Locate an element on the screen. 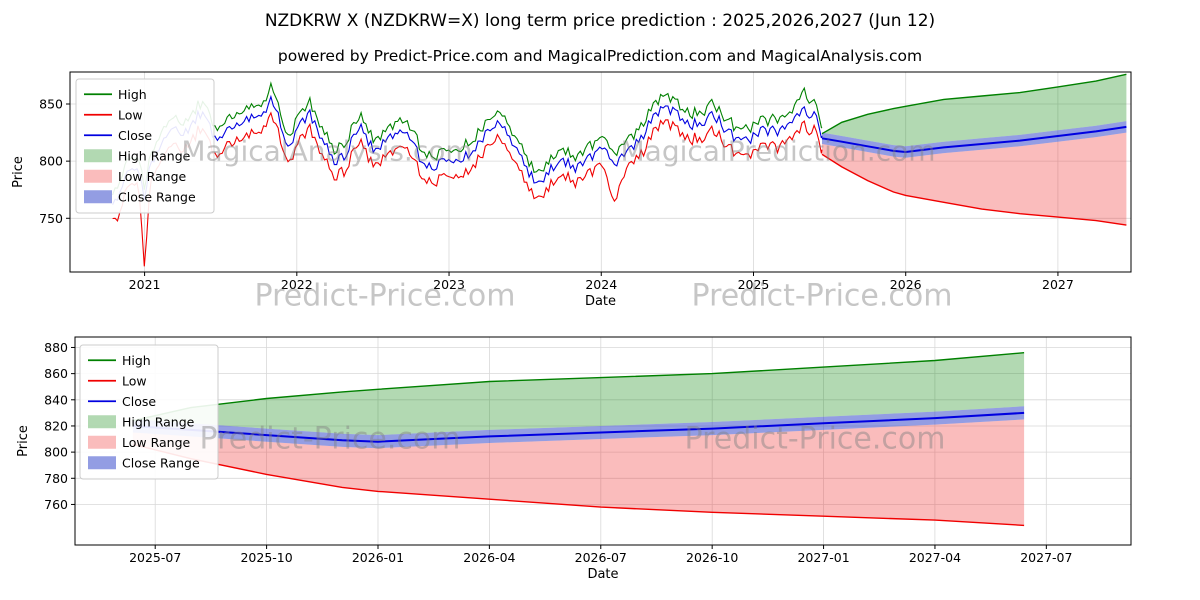 The width and height of the screenshot is (1200, 600). x-tick-label: 2027-01 is located at coordinates (823, 557).